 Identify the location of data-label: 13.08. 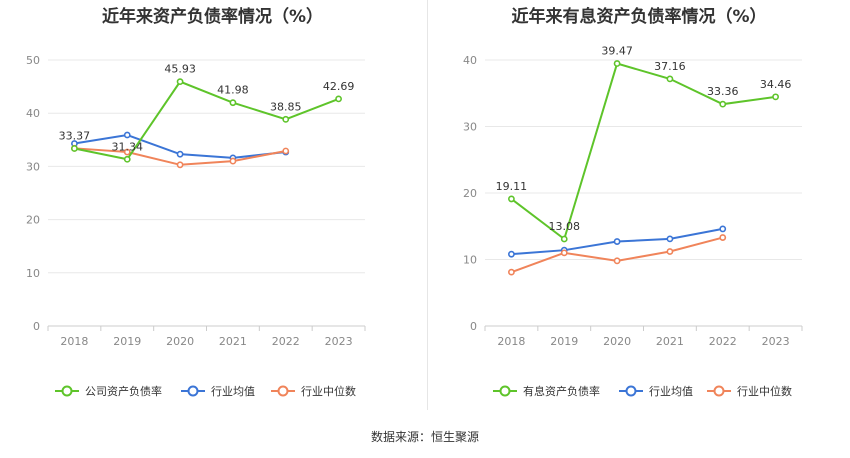
(565, 226).